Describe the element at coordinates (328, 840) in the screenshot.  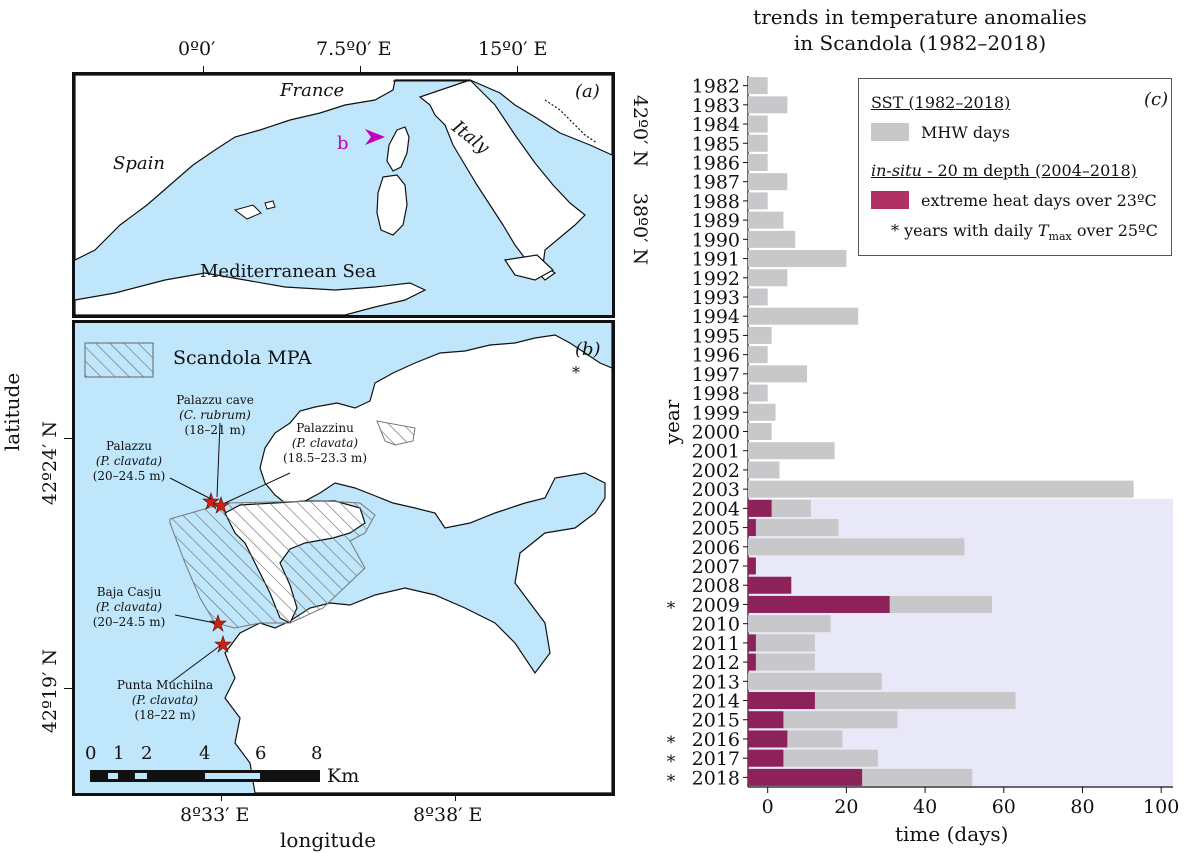
I see `map-xlabel: longitude` at that location.